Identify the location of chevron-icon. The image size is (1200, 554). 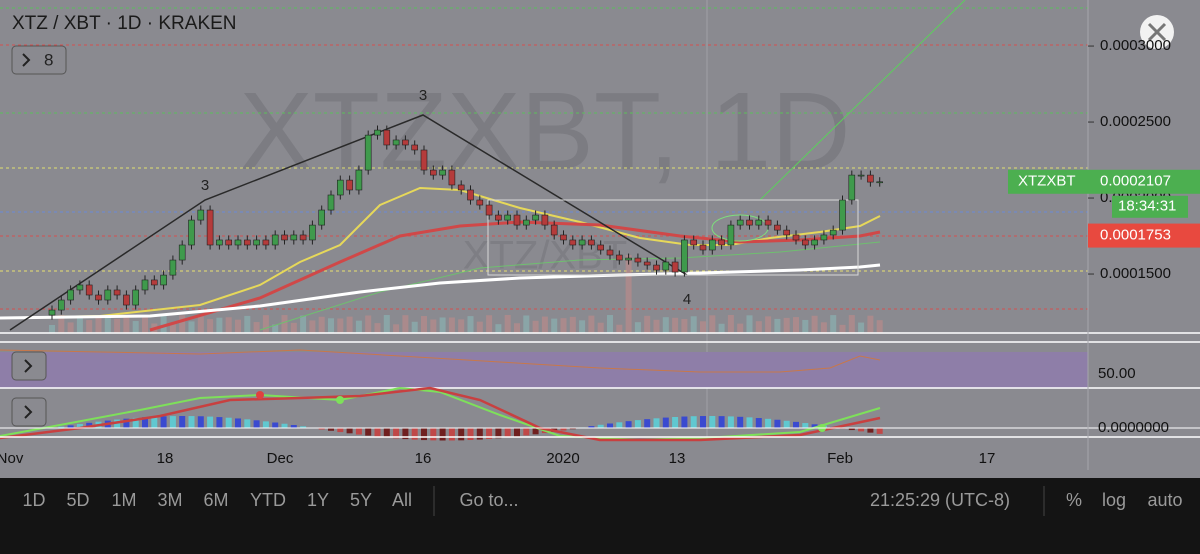
(26, 60).